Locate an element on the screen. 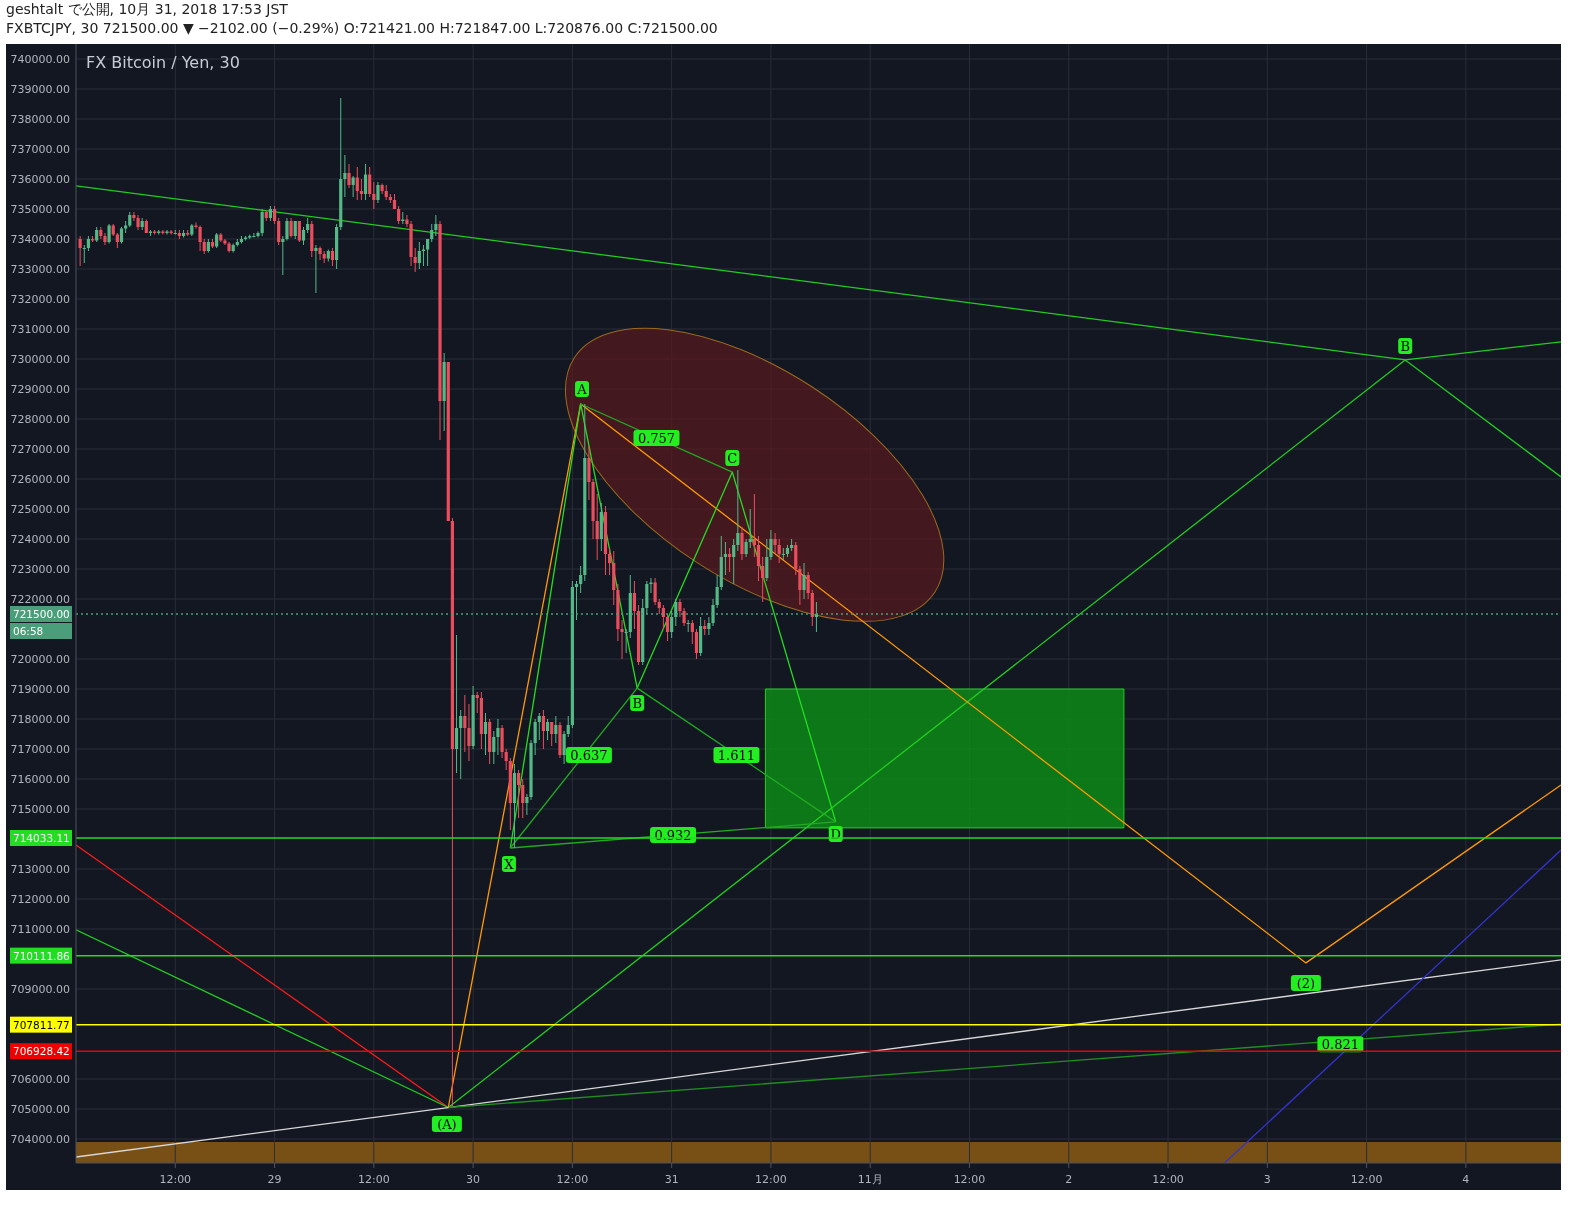 This screenshot has height=1232, width=1574. y-tick-label: 728000.00 is located at coordinates (40, 419).